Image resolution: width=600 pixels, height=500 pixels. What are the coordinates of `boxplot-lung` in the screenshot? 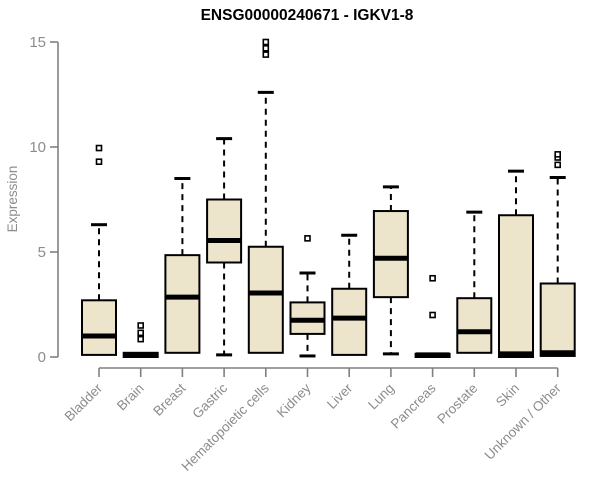 It's located at (390, 270).